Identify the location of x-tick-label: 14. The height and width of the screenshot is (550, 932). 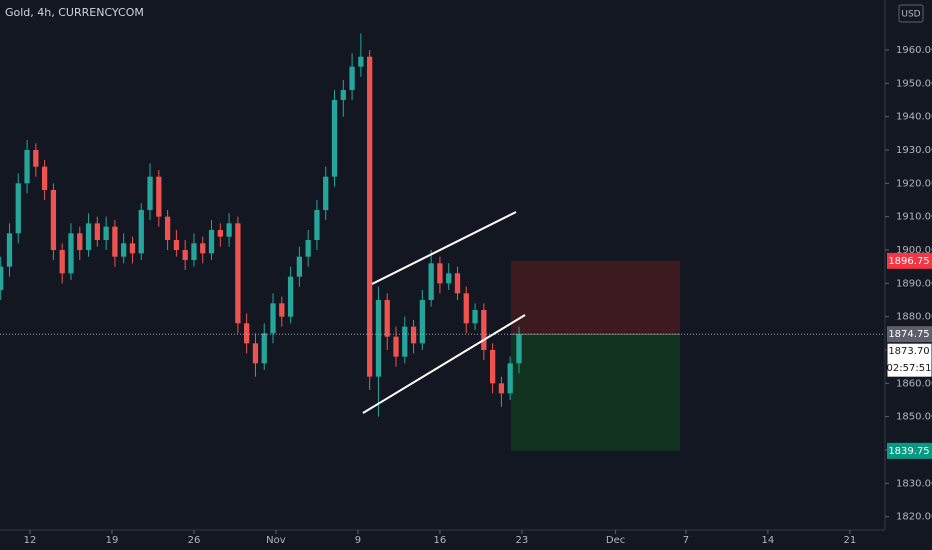
(768, 540).